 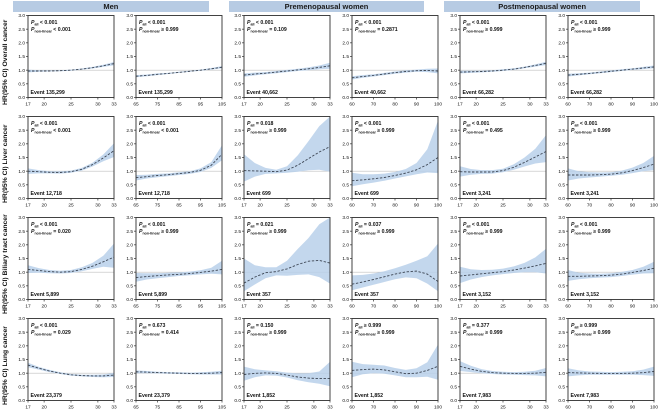 I want to click on event-count-label: Event 7,983, so click(x=477, y=396).